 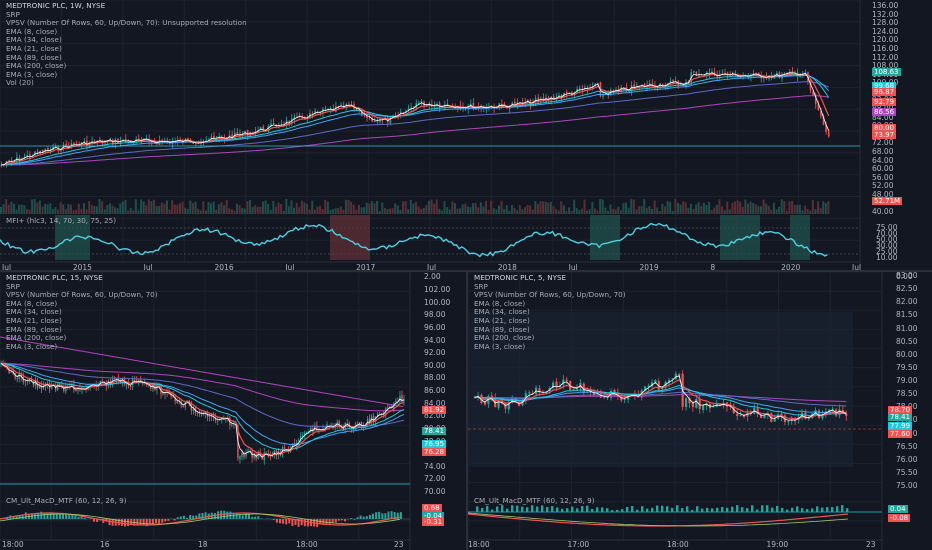 I want to click on ema-34-line, so click(x=415, y=120).